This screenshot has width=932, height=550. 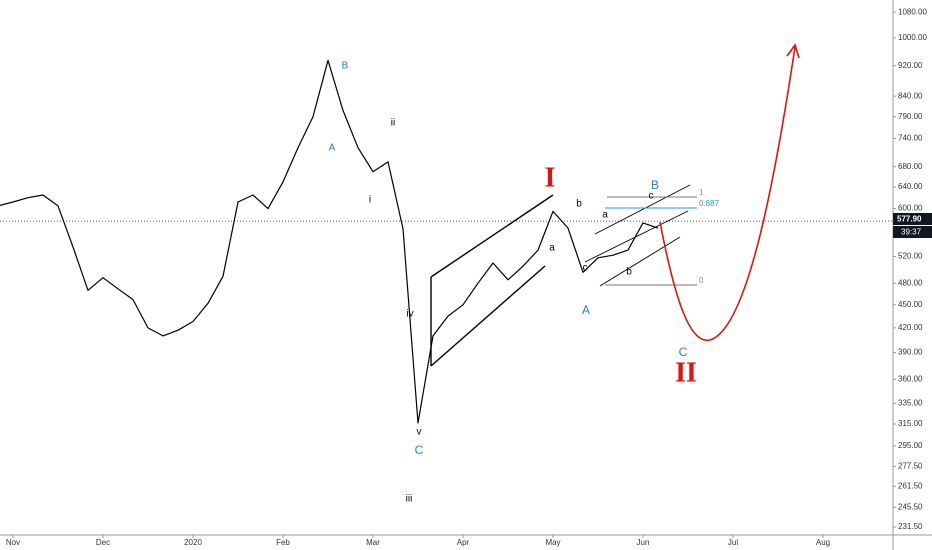 I want to click on wave-label: ii, so click(x=393, y=123).